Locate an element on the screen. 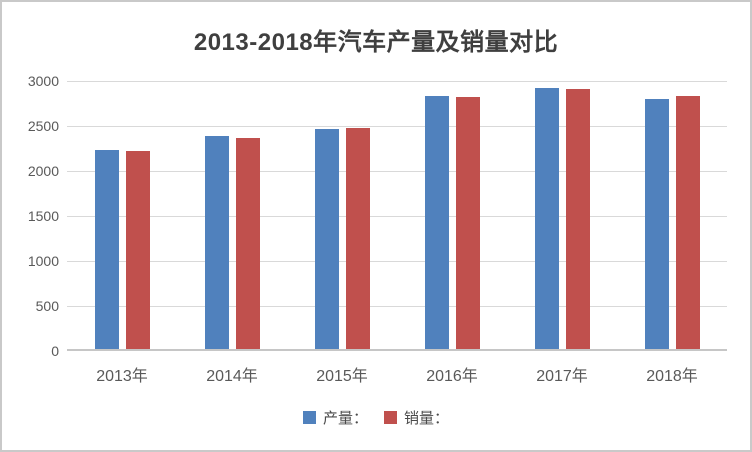  legend-label: 产量： is located at coordinates (345, 418).